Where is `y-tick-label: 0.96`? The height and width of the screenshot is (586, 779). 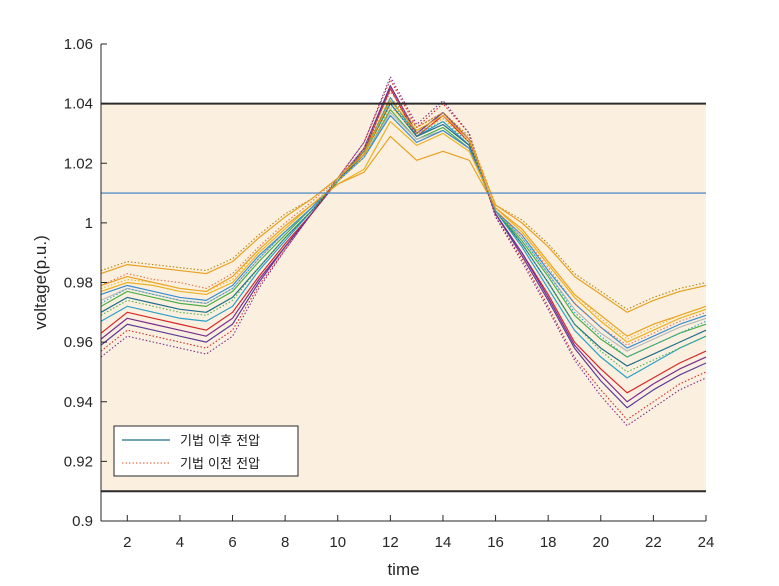
y-tick-label: 0.96 is located at coordinates (78, 342).